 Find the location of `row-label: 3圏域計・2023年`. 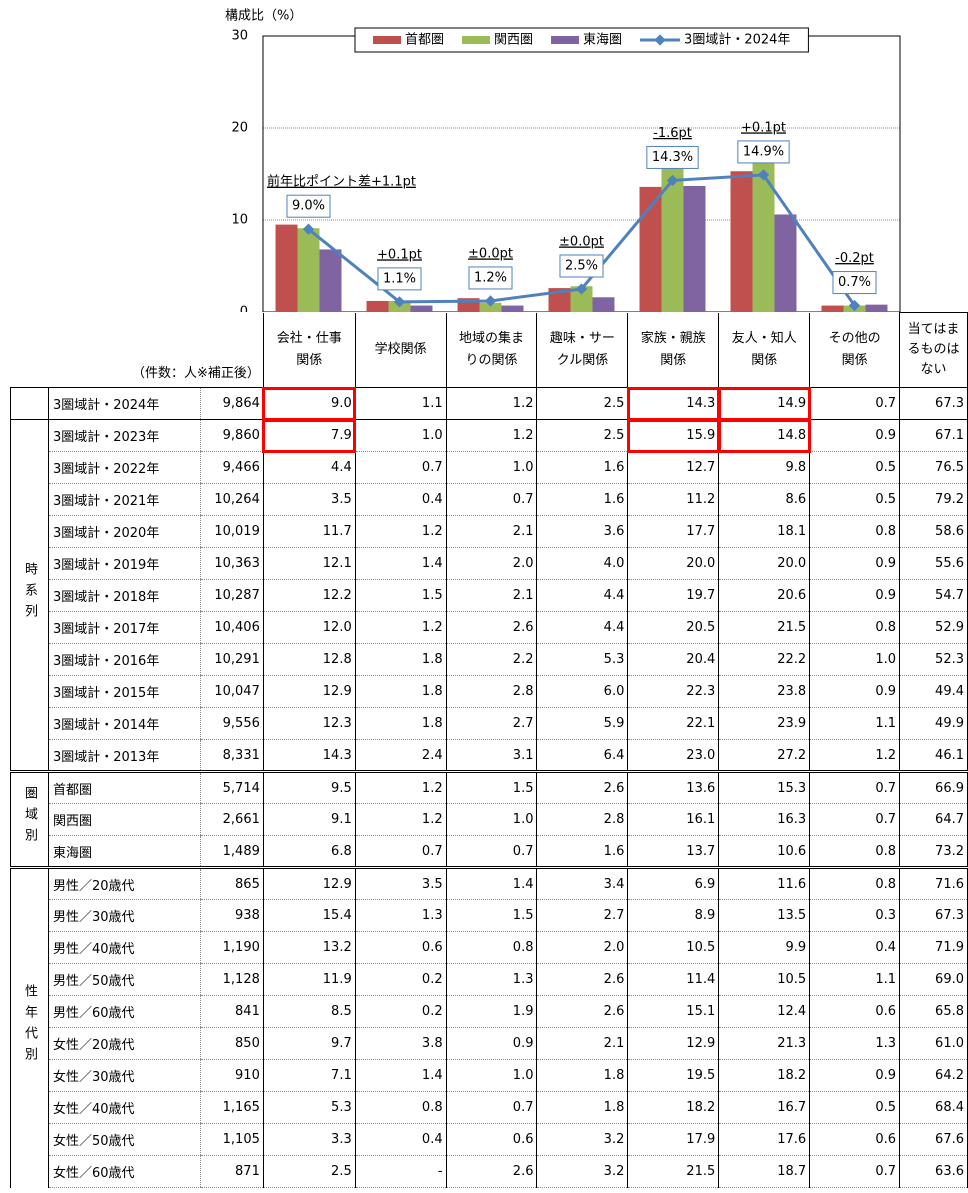

row-label: 3圏域計・2023年 is located at coordinates (124, 435).